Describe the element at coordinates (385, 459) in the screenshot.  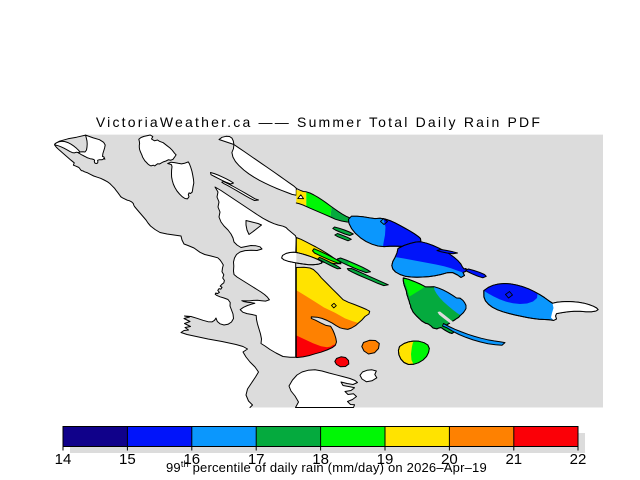
I see `svg-text: 19` at that location.